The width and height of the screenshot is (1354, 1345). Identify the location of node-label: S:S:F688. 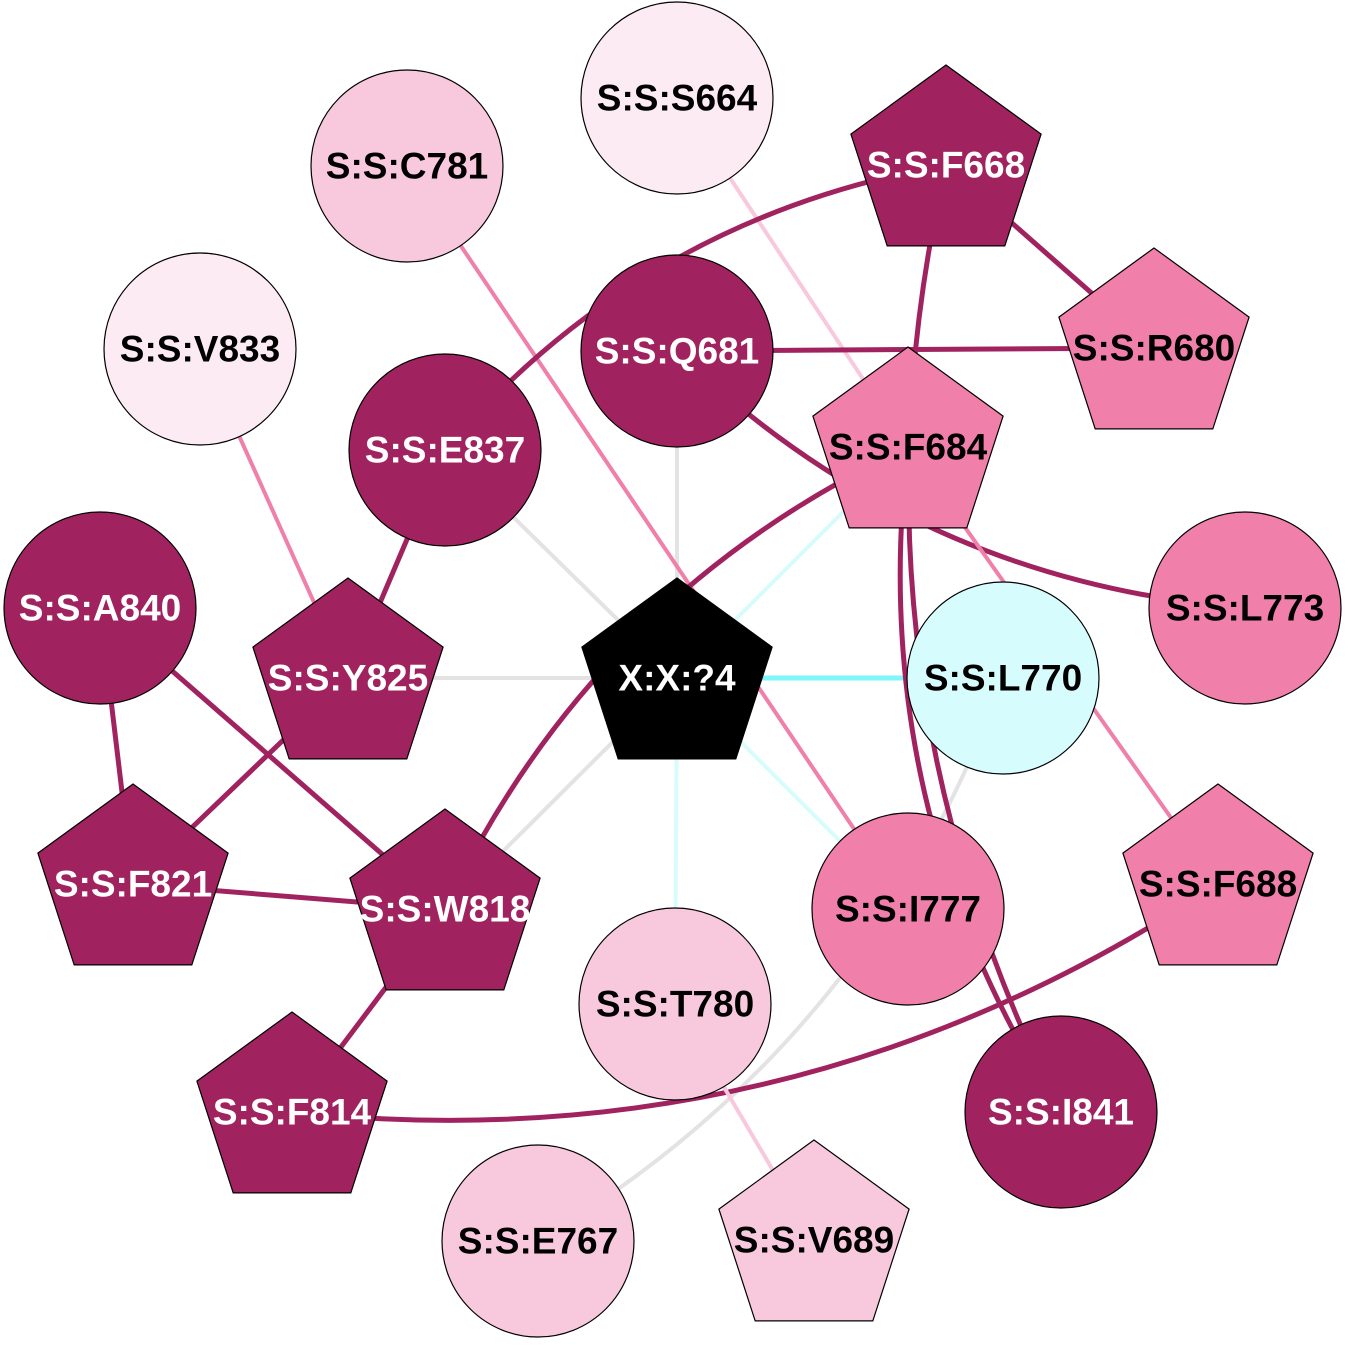
(1218, 884).